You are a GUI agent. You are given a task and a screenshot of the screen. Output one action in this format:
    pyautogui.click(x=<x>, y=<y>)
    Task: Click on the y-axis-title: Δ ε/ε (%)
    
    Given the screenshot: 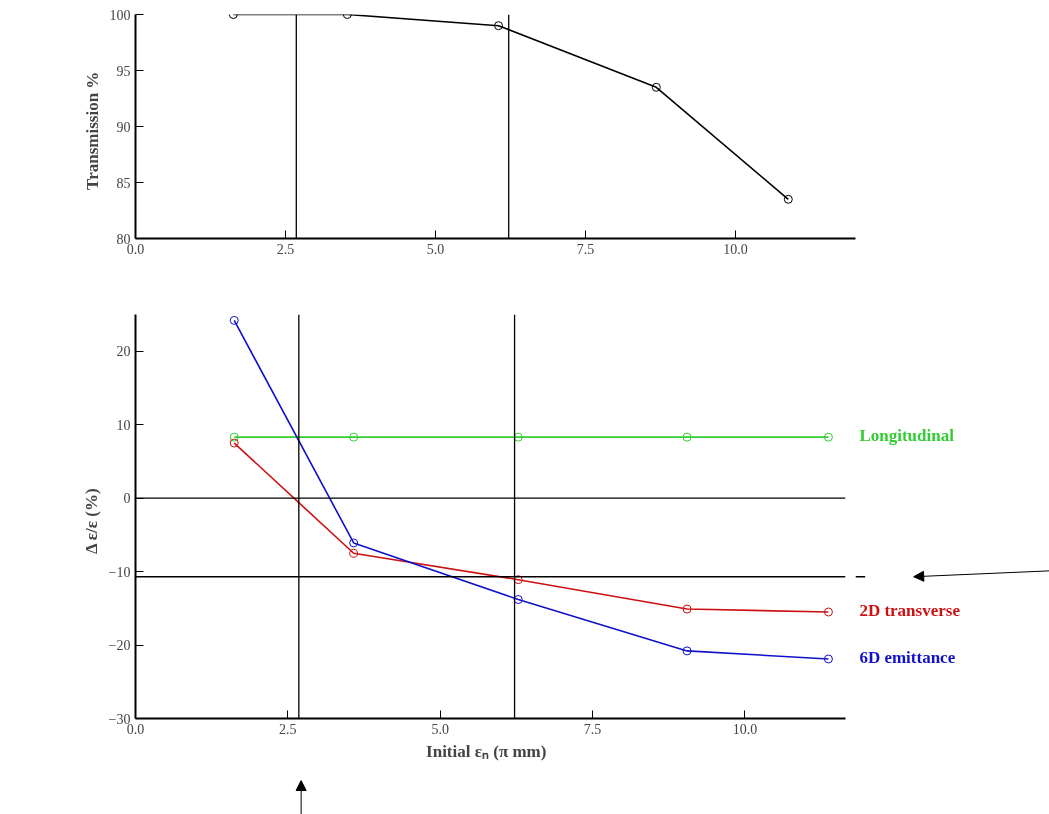 What is the action you would take?
    pyautogui.click(x=91, y=521)
    